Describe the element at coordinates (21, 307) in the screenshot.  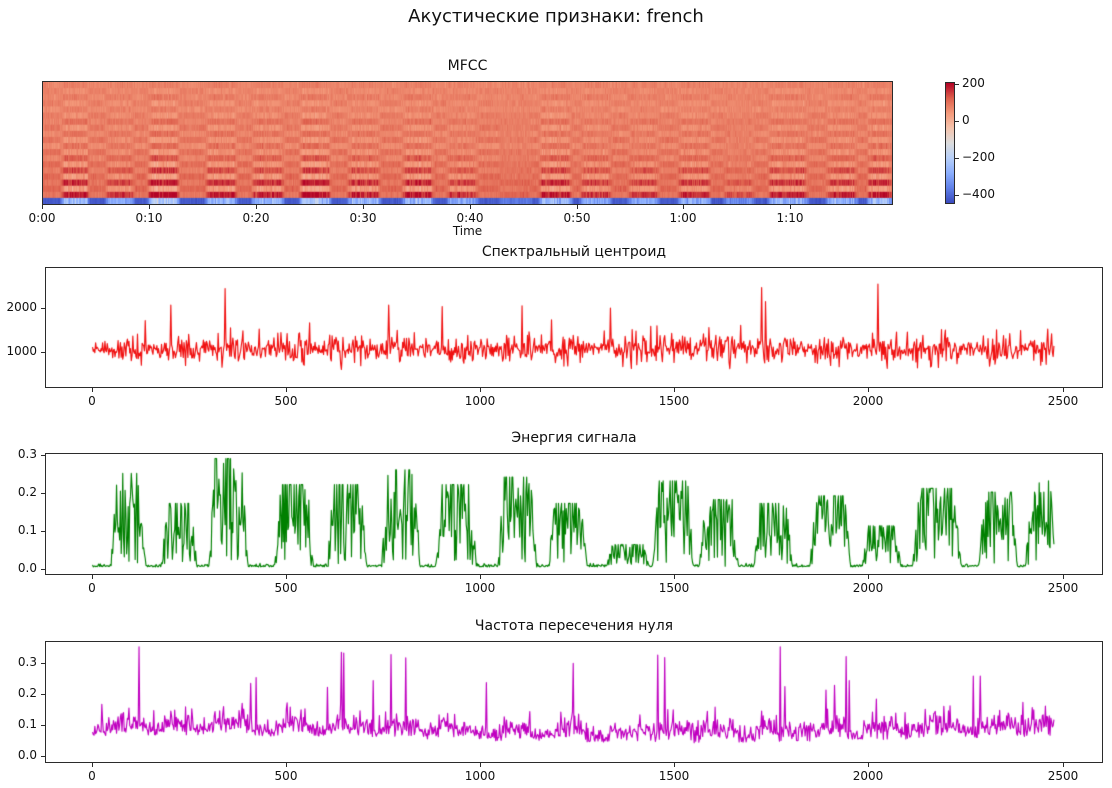
I see `y-tick-label: 2000` at that location.